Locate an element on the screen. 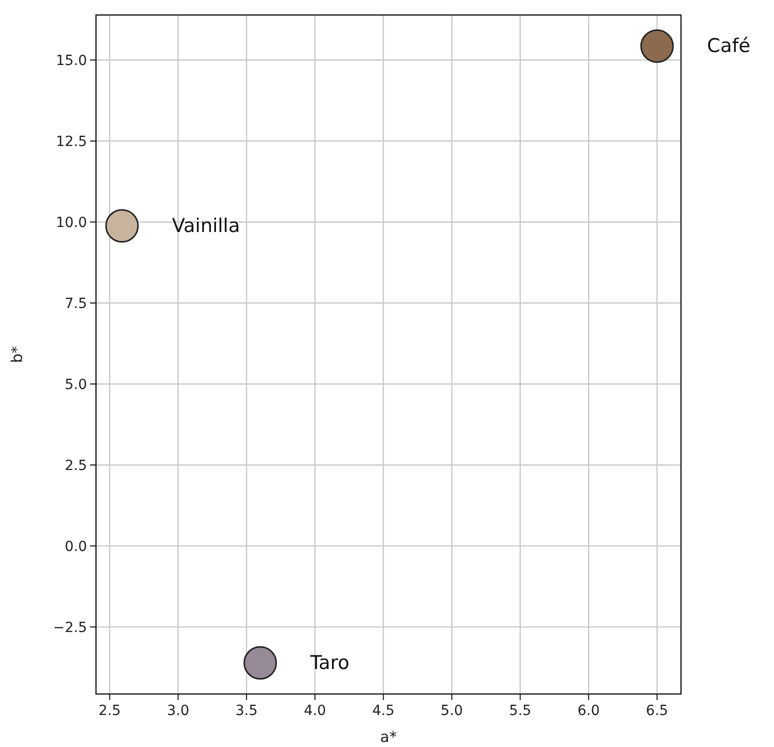 The image size is (774, 747). x-tick-label: 2.5 is located at coordinates (109, 711).